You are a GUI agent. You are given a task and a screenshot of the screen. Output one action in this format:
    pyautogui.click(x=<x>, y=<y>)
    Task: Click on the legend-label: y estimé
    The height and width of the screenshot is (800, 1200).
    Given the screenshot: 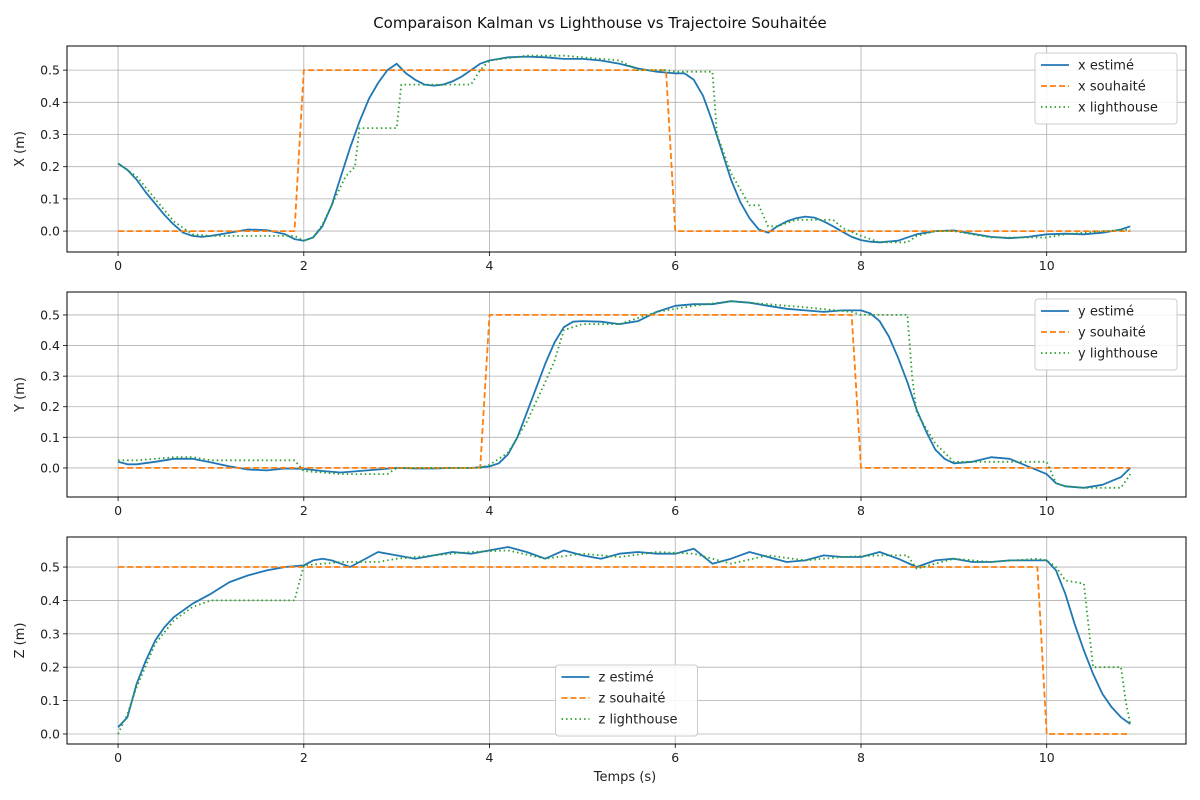 What is the action you would take?
    pyautogui.click(x=1106, y=312)
    